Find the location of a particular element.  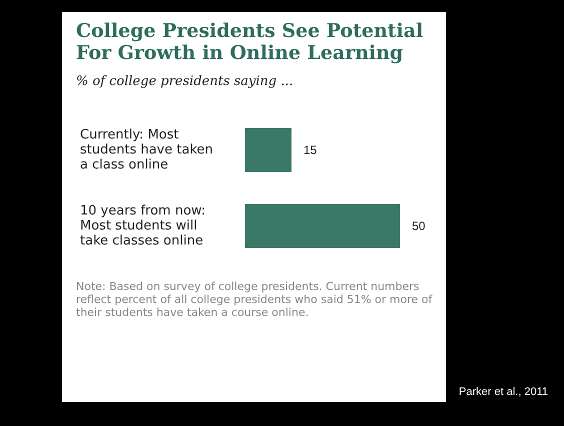

y-tick-label: Currently: Most students have taken a class online is located at coordinates (149, 150).